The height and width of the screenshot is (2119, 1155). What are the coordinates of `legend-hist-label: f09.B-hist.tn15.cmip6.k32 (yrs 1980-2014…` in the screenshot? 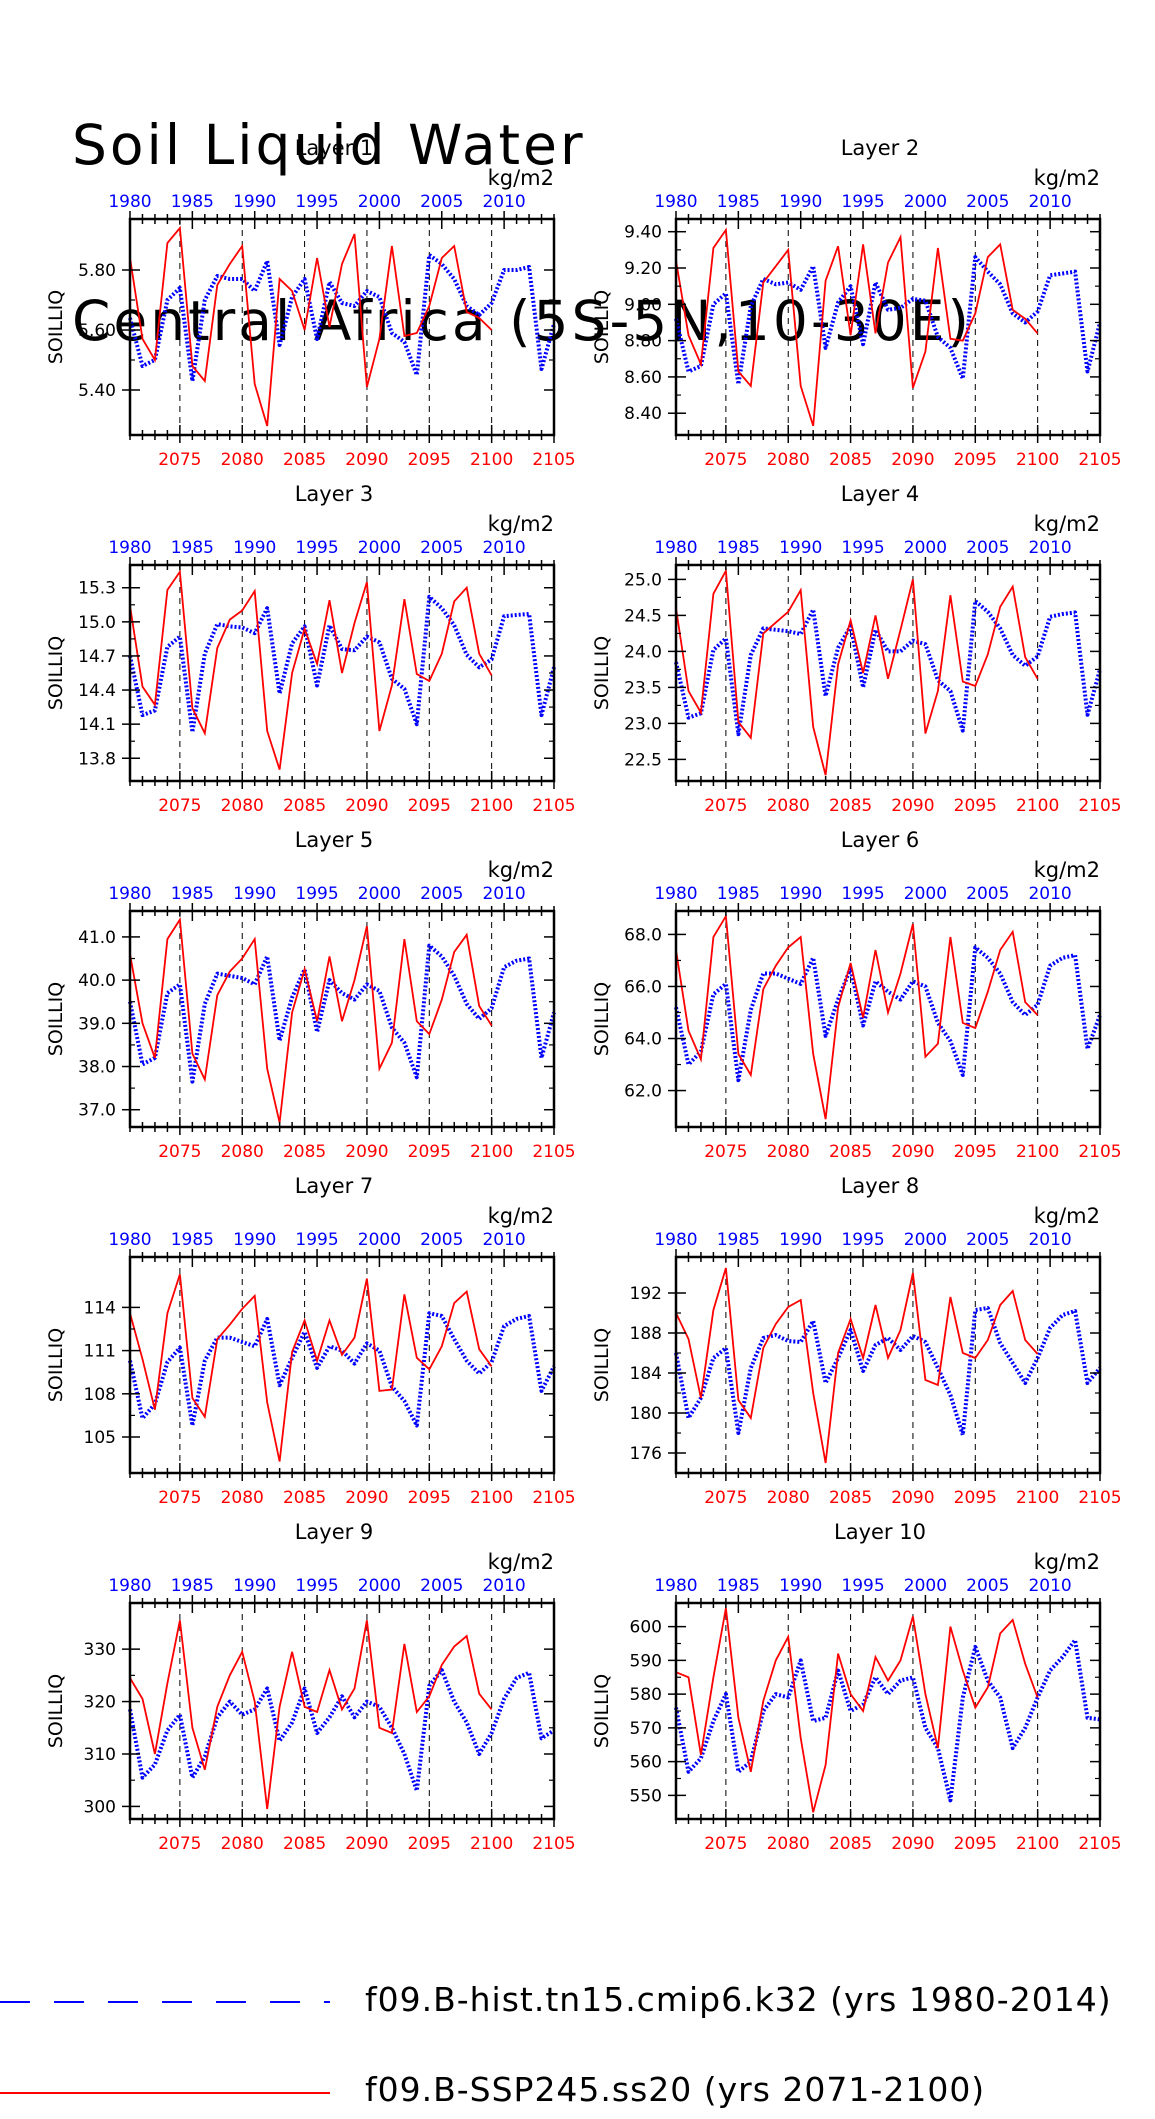 It's located at (738, 1999).